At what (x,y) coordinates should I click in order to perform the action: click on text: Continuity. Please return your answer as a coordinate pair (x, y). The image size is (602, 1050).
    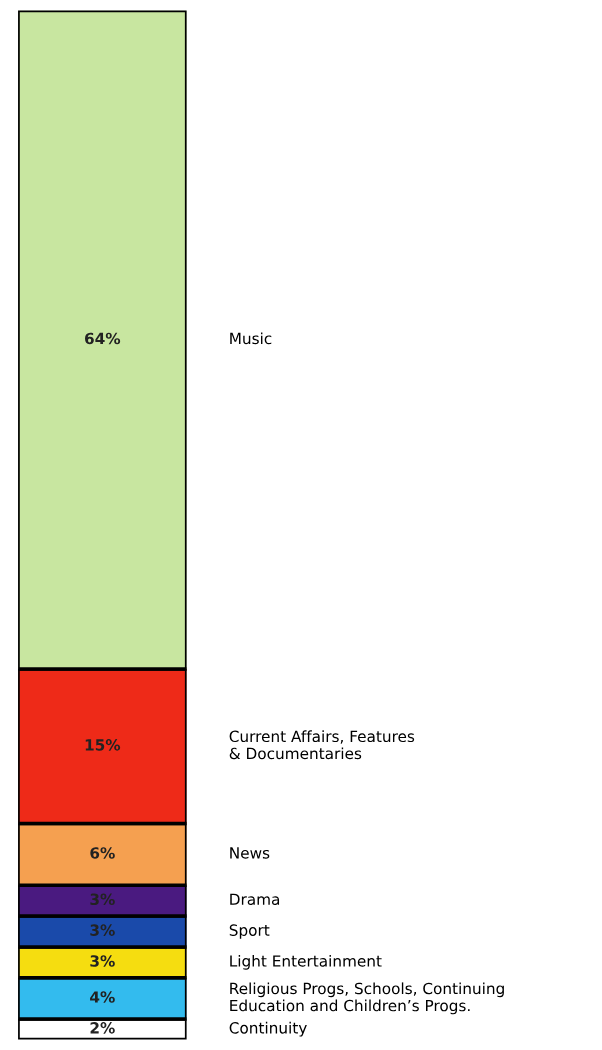
    Looking at the image, I should click on (268, 1029).